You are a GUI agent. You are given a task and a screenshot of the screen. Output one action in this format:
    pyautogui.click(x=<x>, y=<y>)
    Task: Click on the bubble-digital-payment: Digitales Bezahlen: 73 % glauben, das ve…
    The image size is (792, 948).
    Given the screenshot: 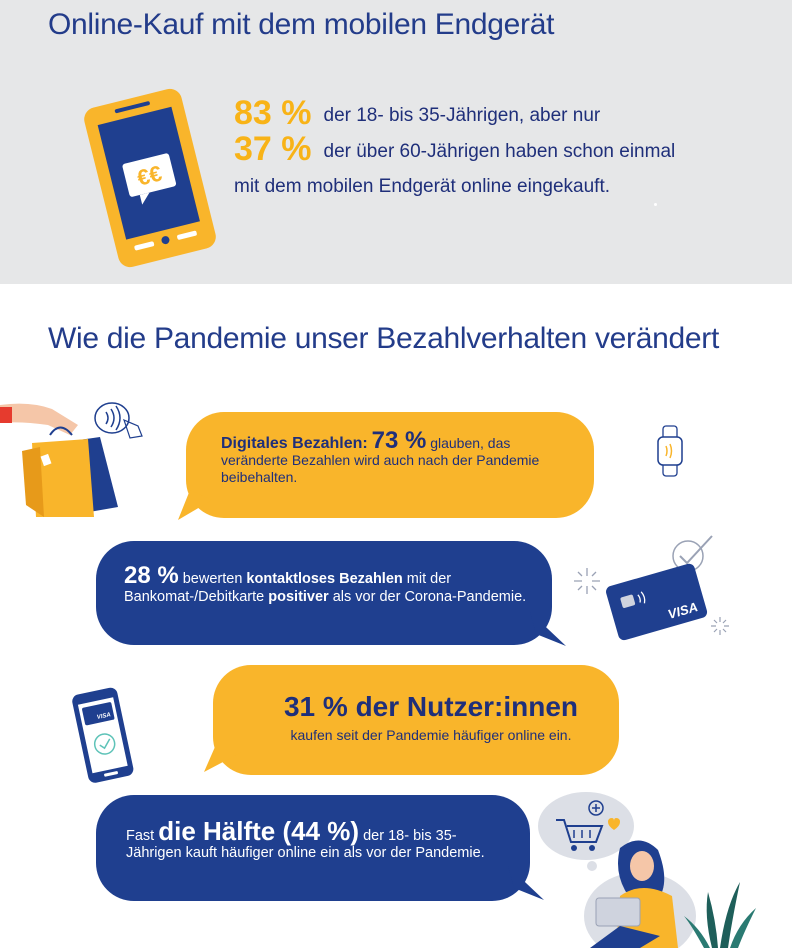 What is the action you would take?
    pyautogui.click(x=390, y=465)
    